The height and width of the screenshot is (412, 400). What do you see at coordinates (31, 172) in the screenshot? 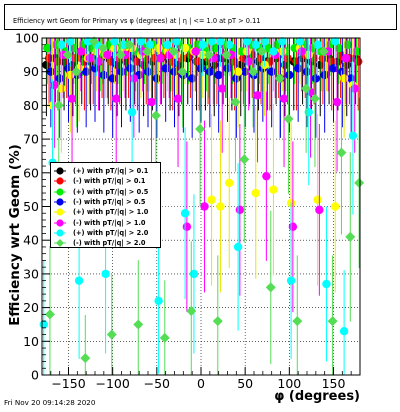
I see `y-tick-label: 60` at bounding box center [31, 172].